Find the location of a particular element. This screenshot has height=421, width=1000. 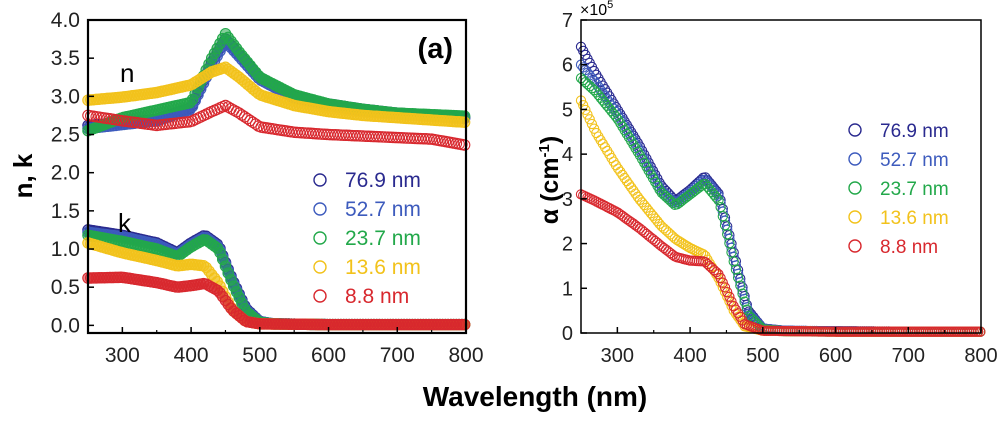

panel-b-legend: 76.9 nm 52.7 nm 23.7 nm 13.6 nm 8.8 nm is located at coordinates (898, 189).